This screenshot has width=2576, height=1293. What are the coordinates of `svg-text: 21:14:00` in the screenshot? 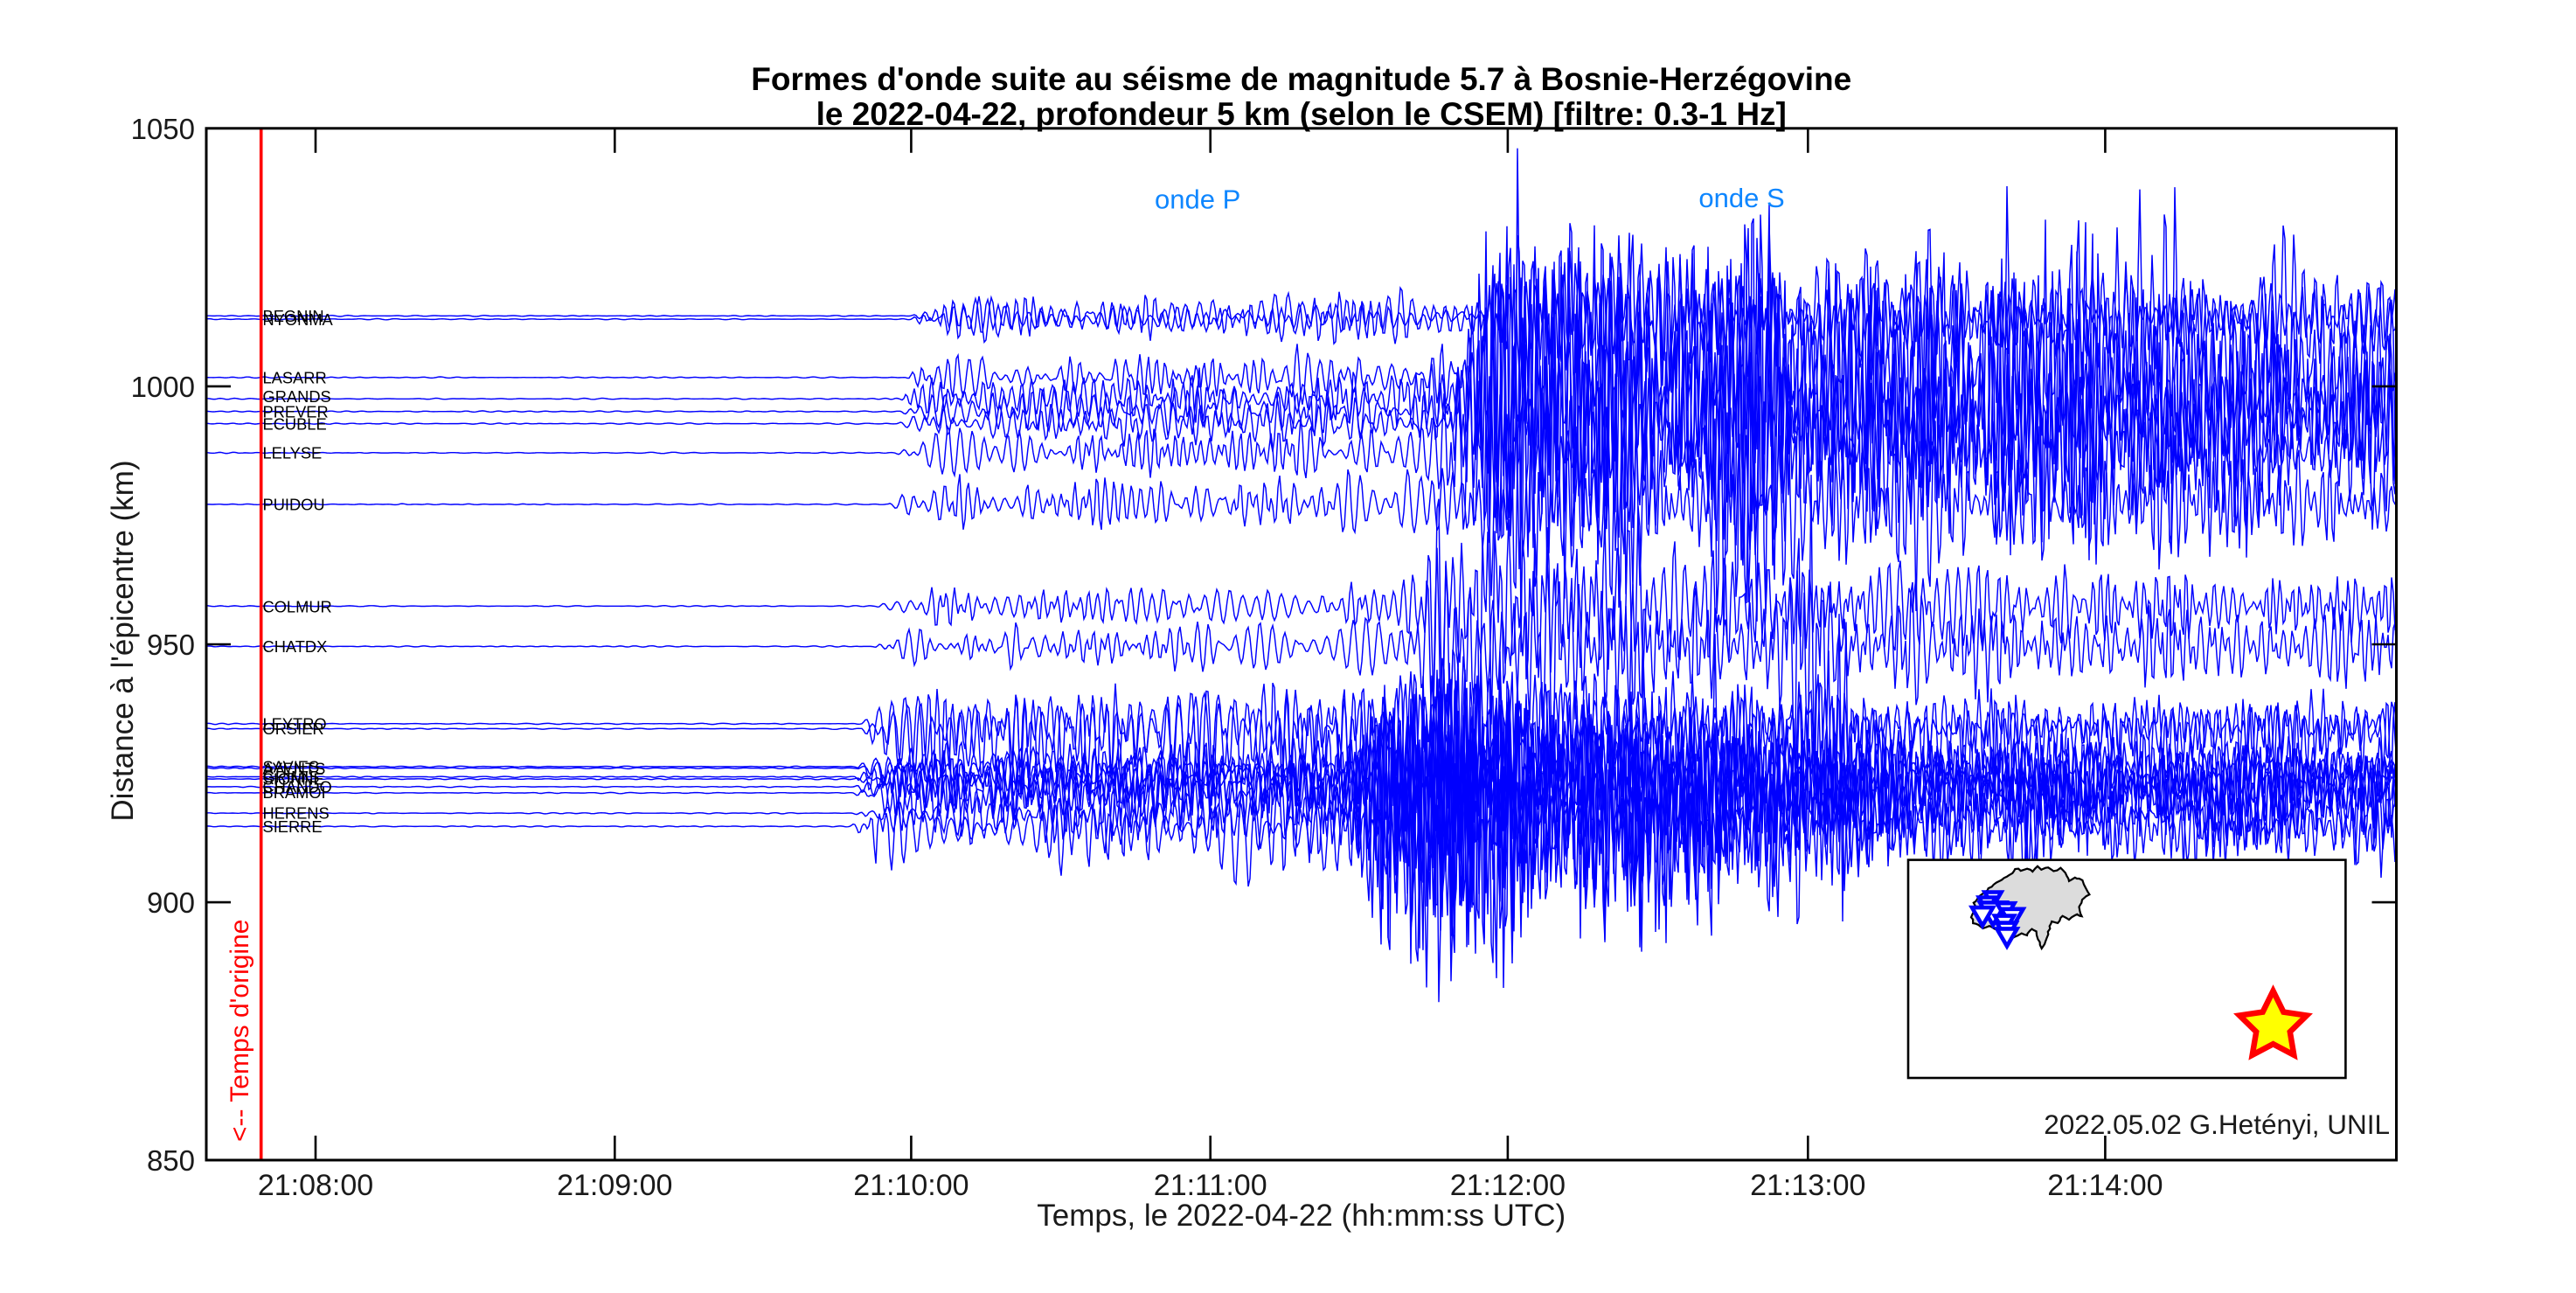 It's located at (2105, 1185).